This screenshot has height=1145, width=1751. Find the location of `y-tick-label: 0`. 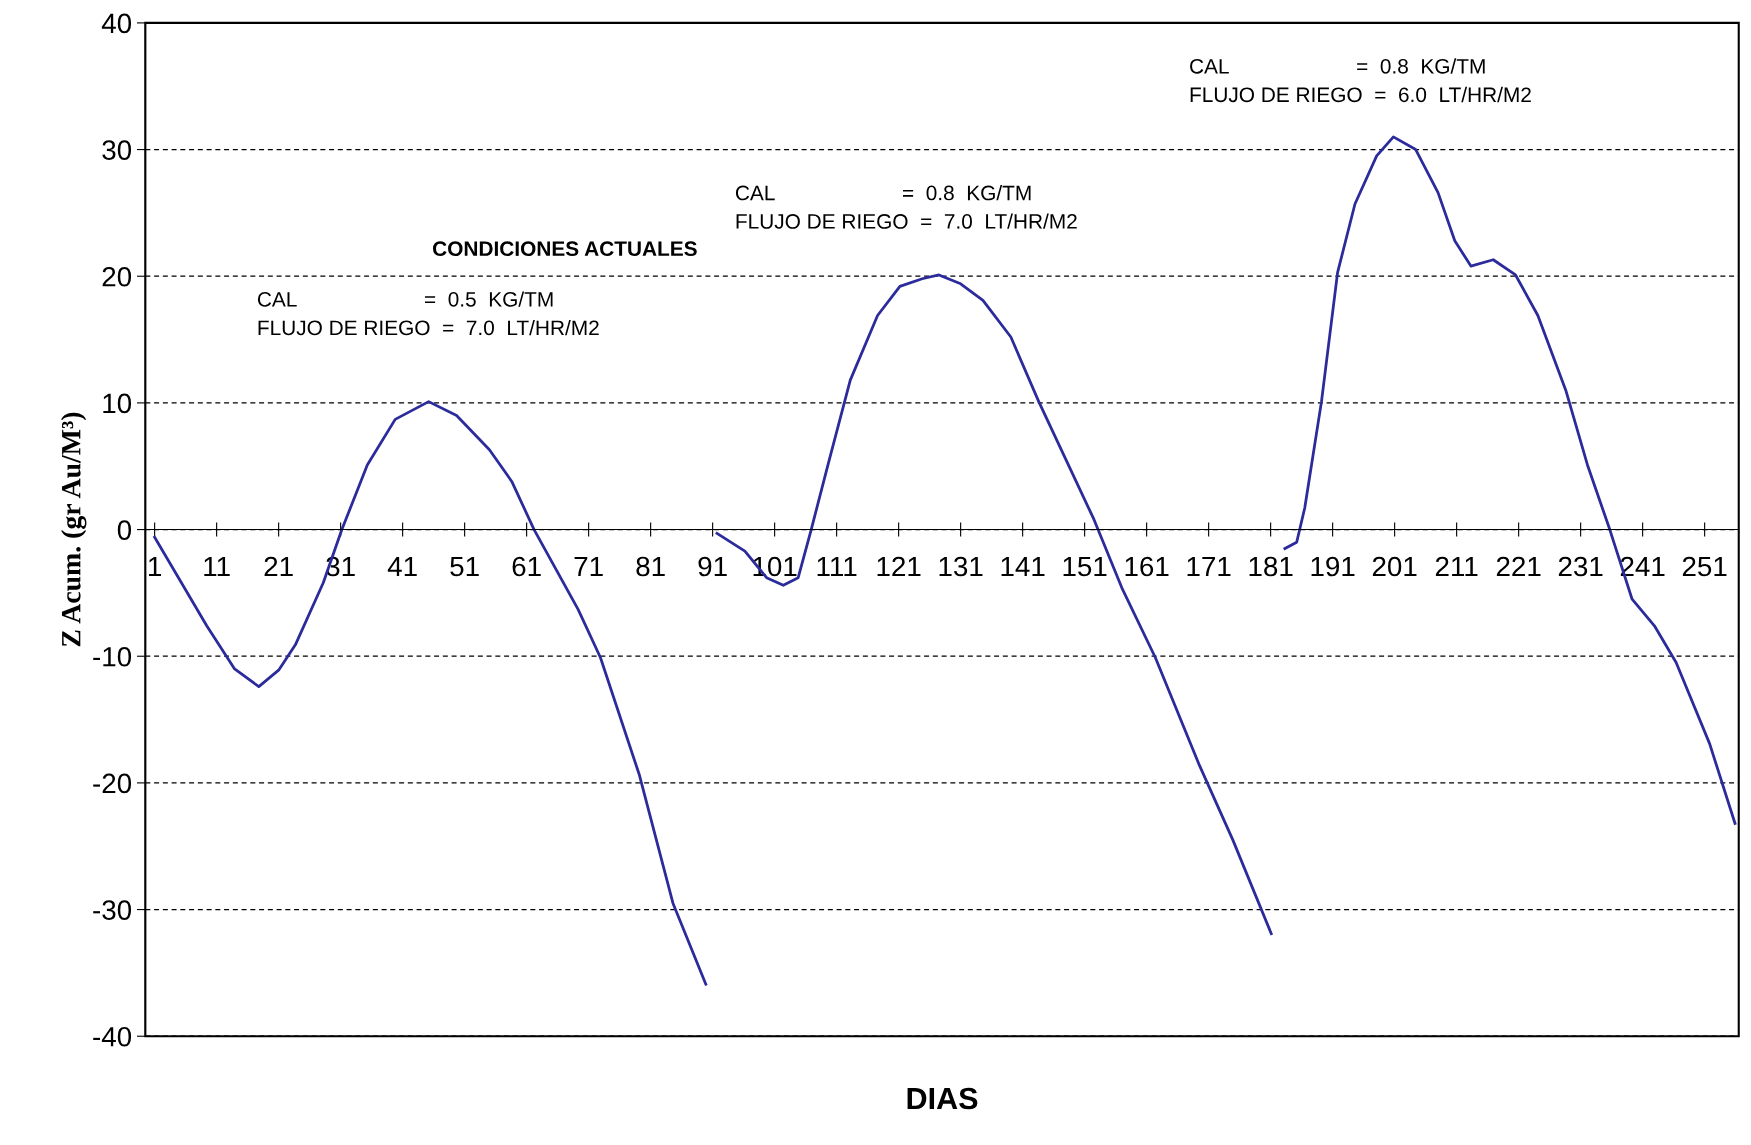

y-tick-label: 0 is located at coordinates (124, 530).